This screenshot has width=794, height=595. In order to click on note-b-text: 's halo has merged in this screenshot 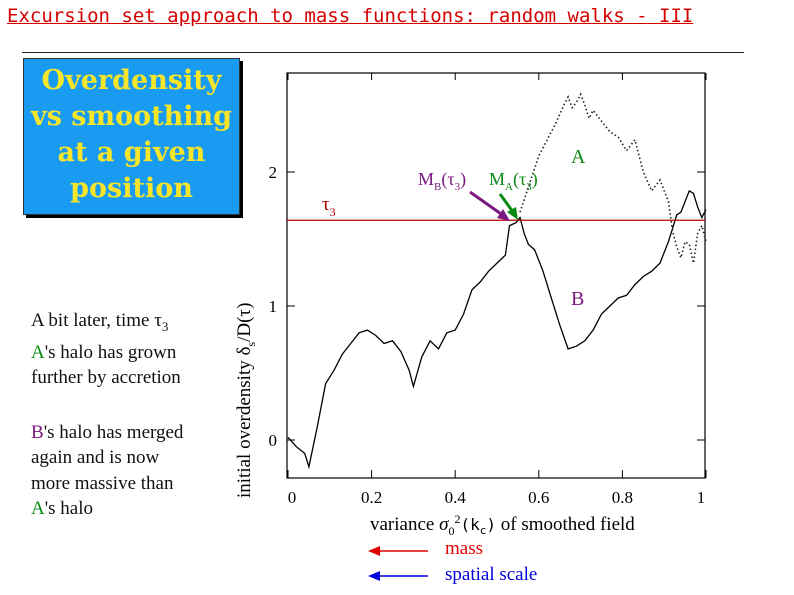, I will do `click(113, 432)`.